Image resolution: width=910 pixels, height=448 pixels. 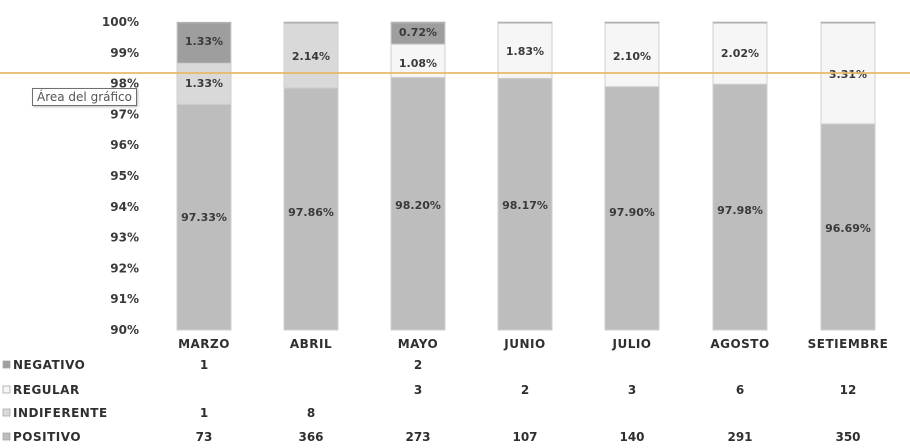 I want to click on category-label: MARZO, so click(x=204, y=344).